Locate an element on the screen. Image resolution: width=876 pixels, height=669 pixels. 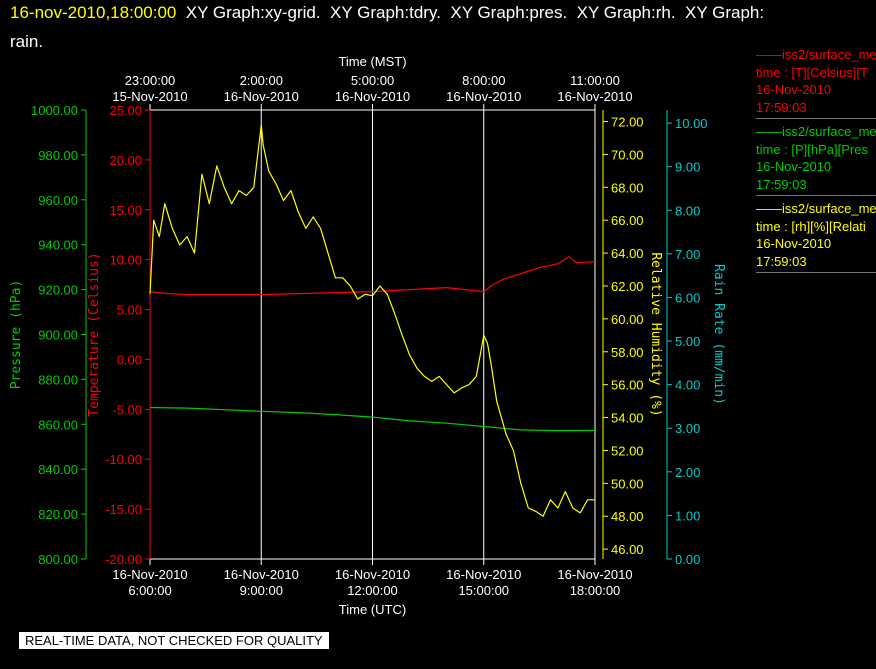
rain-tick-label: 5.00 is located at coordinates (687, 341).